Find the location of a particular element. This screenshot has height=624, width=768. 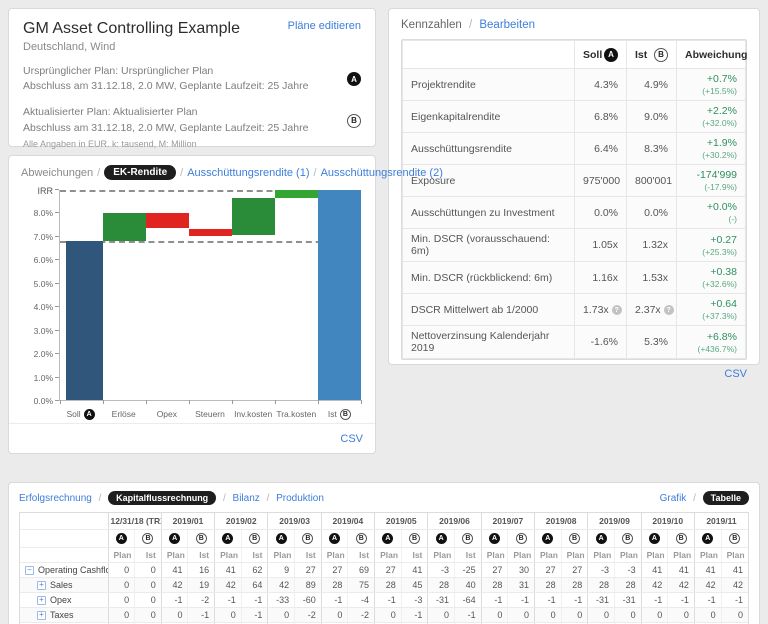

tab-bilanz: Bilanz is located at coordinates (246, 498).